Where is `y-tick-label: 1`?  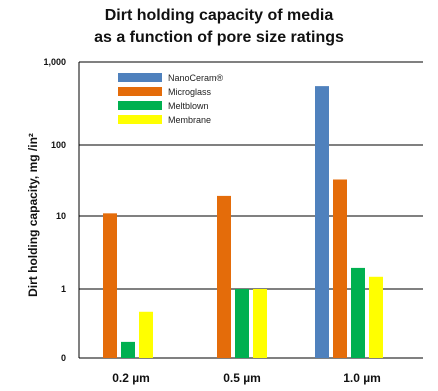
y-tick-label: 1 is located at coordinates (63, 289).